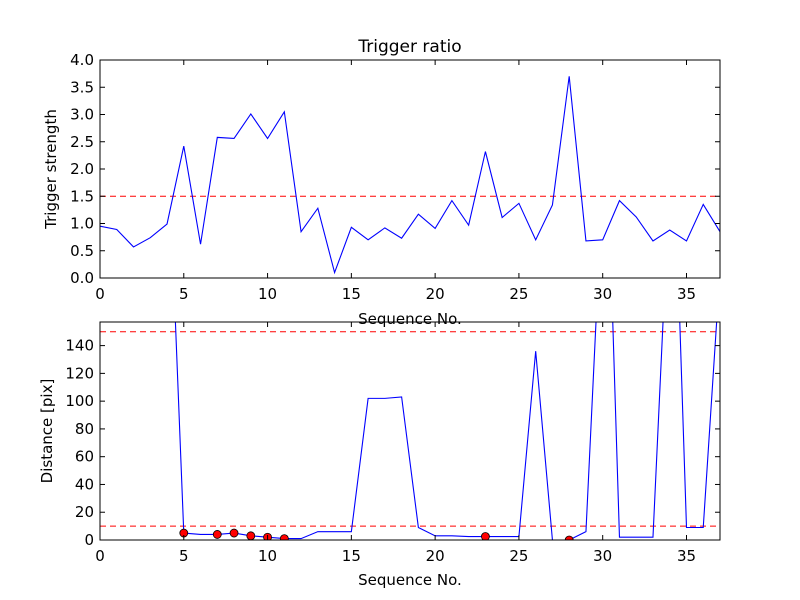 This screenshot has width=800, height=600. I want to click on bottom-y-tick-label: 20, so click(84, 512).